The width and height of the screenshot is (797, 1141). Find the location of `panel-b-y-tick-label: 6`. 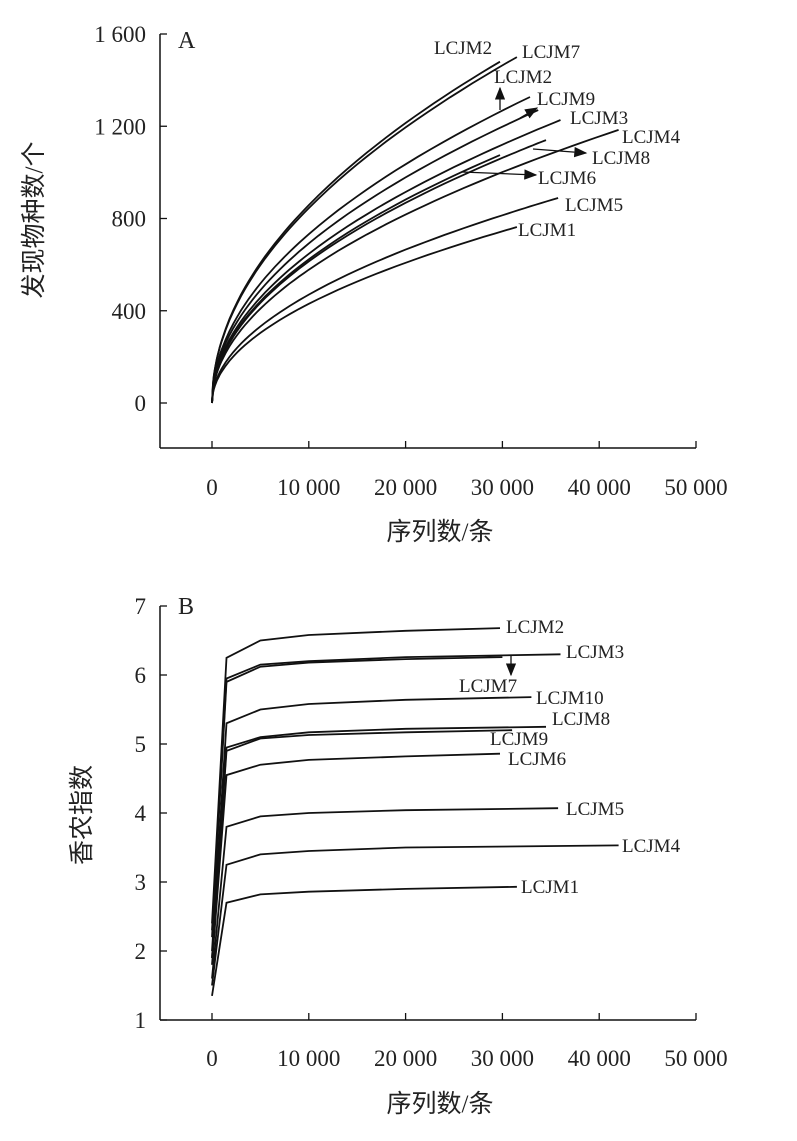

panel-b-y-tick-label: 6 is located at coordinates (141, 675).